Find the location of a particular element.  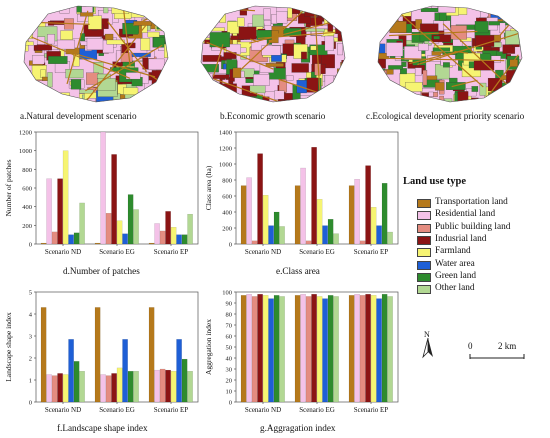

y-tick-label: 1200 is located at coordinates (25, 133).